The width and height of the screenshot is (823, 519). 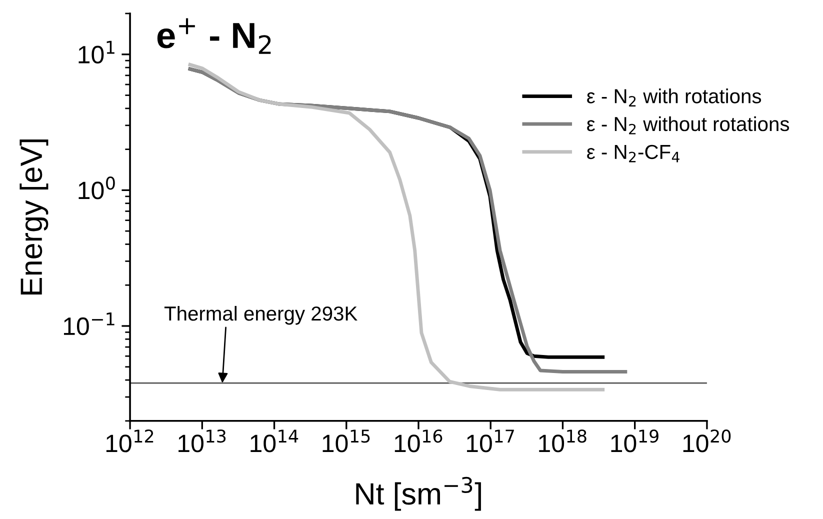 I want to click on y-axis-title: Energy [eV], so click(x=34, y=217).